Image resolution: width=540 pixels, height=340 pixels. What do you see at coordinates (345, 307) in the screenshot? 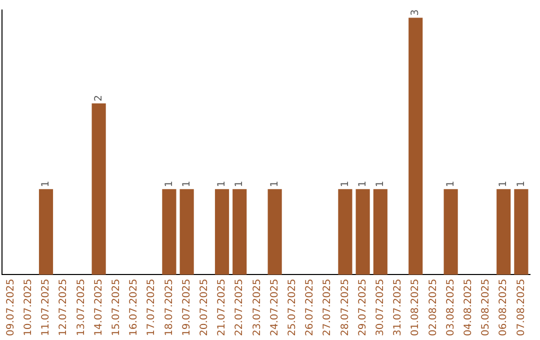
I see `x-tick-label: 28.07.2025` at bounding box center [345, 307].